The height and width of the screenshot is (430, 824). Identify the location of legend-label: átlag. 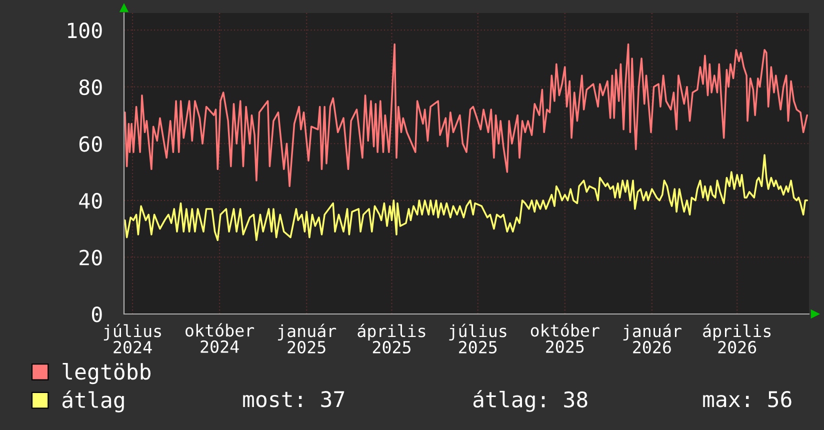
(93, 401).